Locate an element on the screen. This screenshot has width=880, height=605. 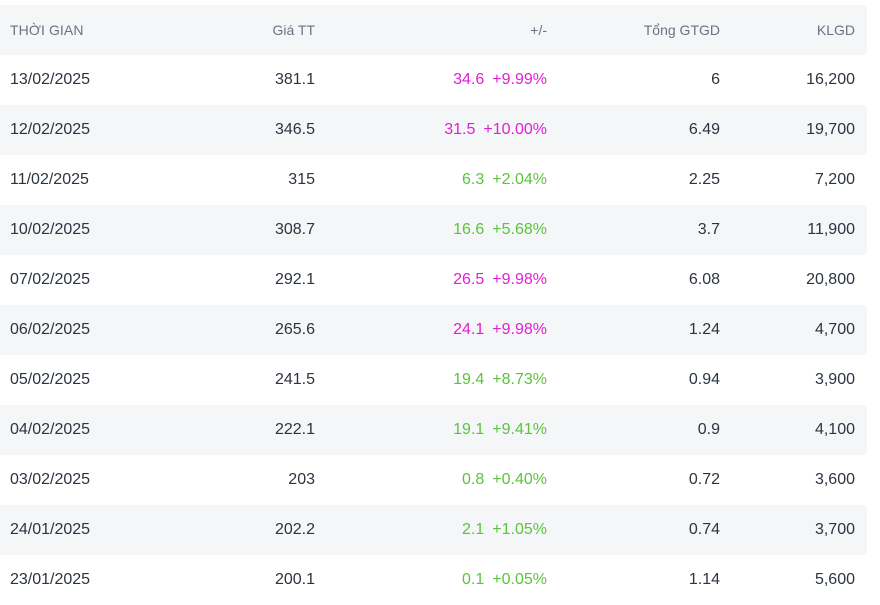
table-header-row: THỜI GIAN Giá TT +/- Tổng GTGD KLGD is located at coordinates (433, 30).